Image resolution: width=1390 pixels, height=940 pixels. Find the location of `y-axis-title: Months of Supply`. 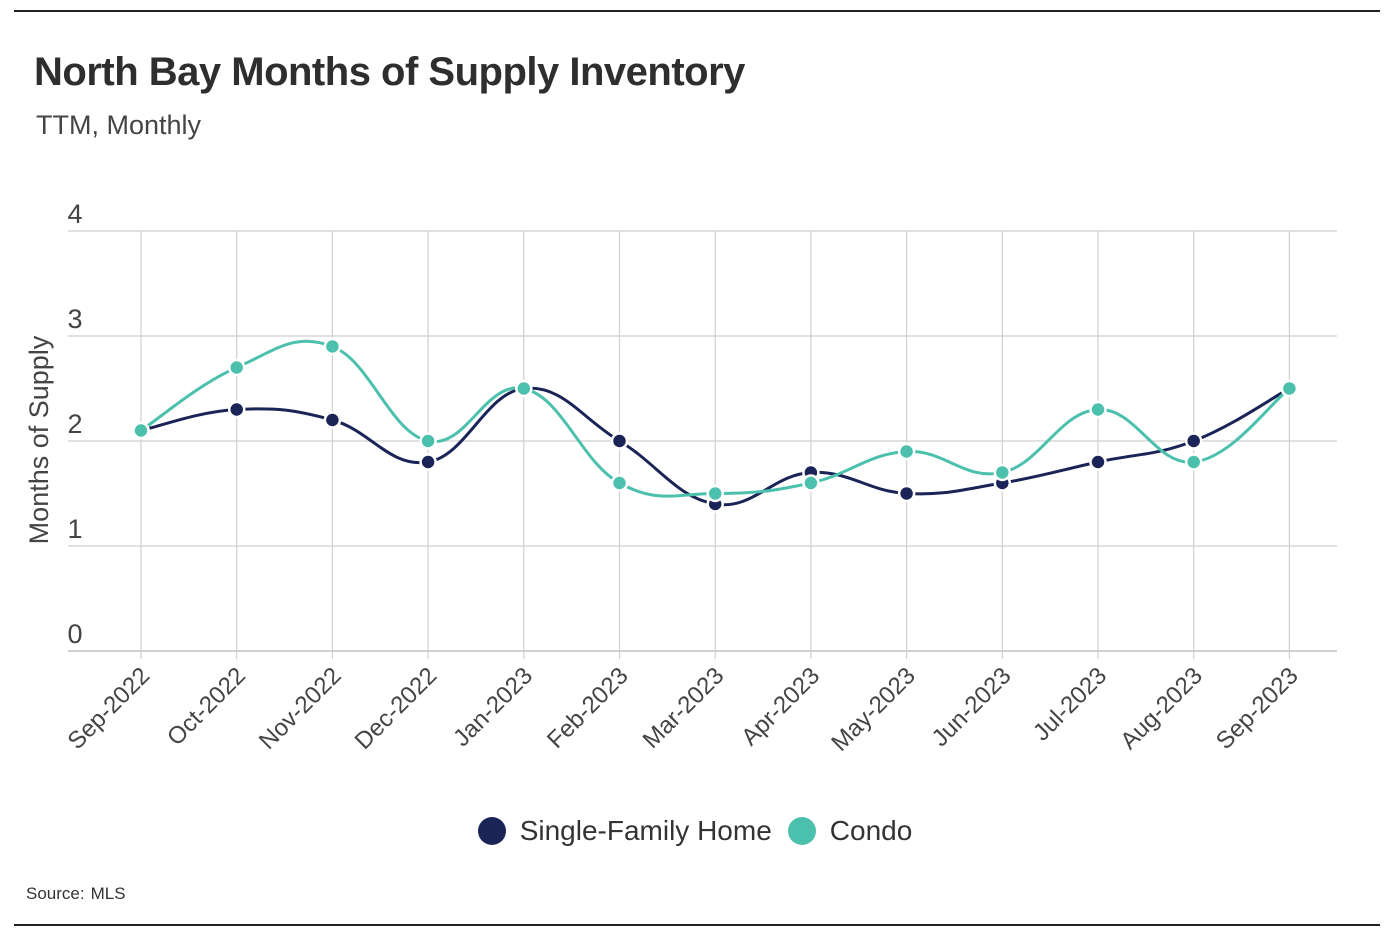

y-axis-title: Months of Supply is located at coordinates (39, 439).